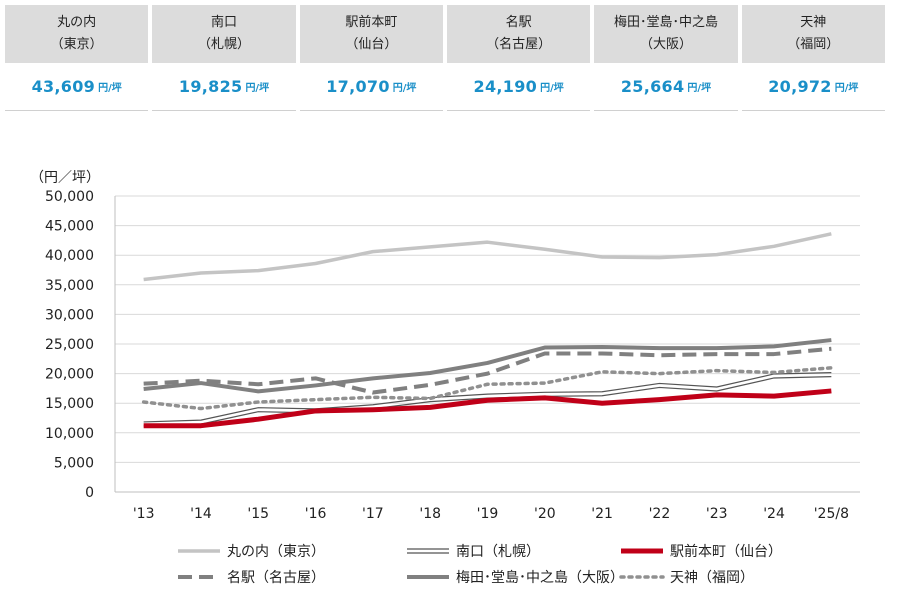 Image resolution: width=900 pixels, height=597 pixels. Describe the element at coordinates (223, 44) in the screenshot. I see `city-name: （札幌）` at that location.